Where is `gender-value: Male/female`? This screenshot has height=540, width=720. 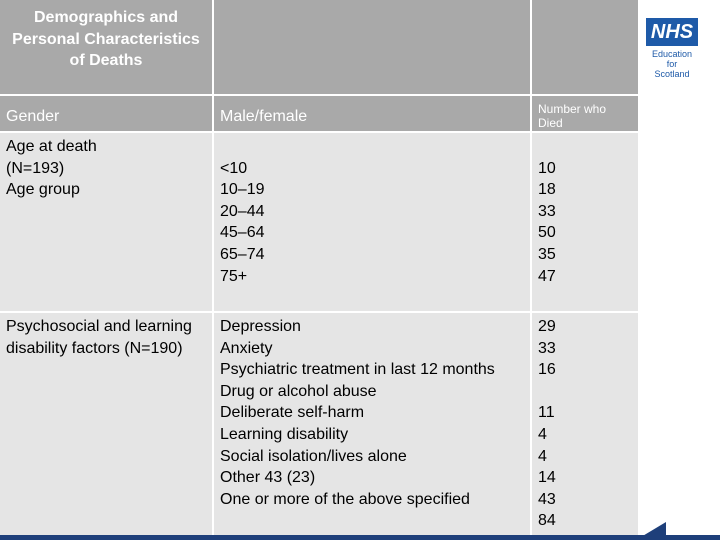
gender-value: Male/female is located at coordinates (372, 113).